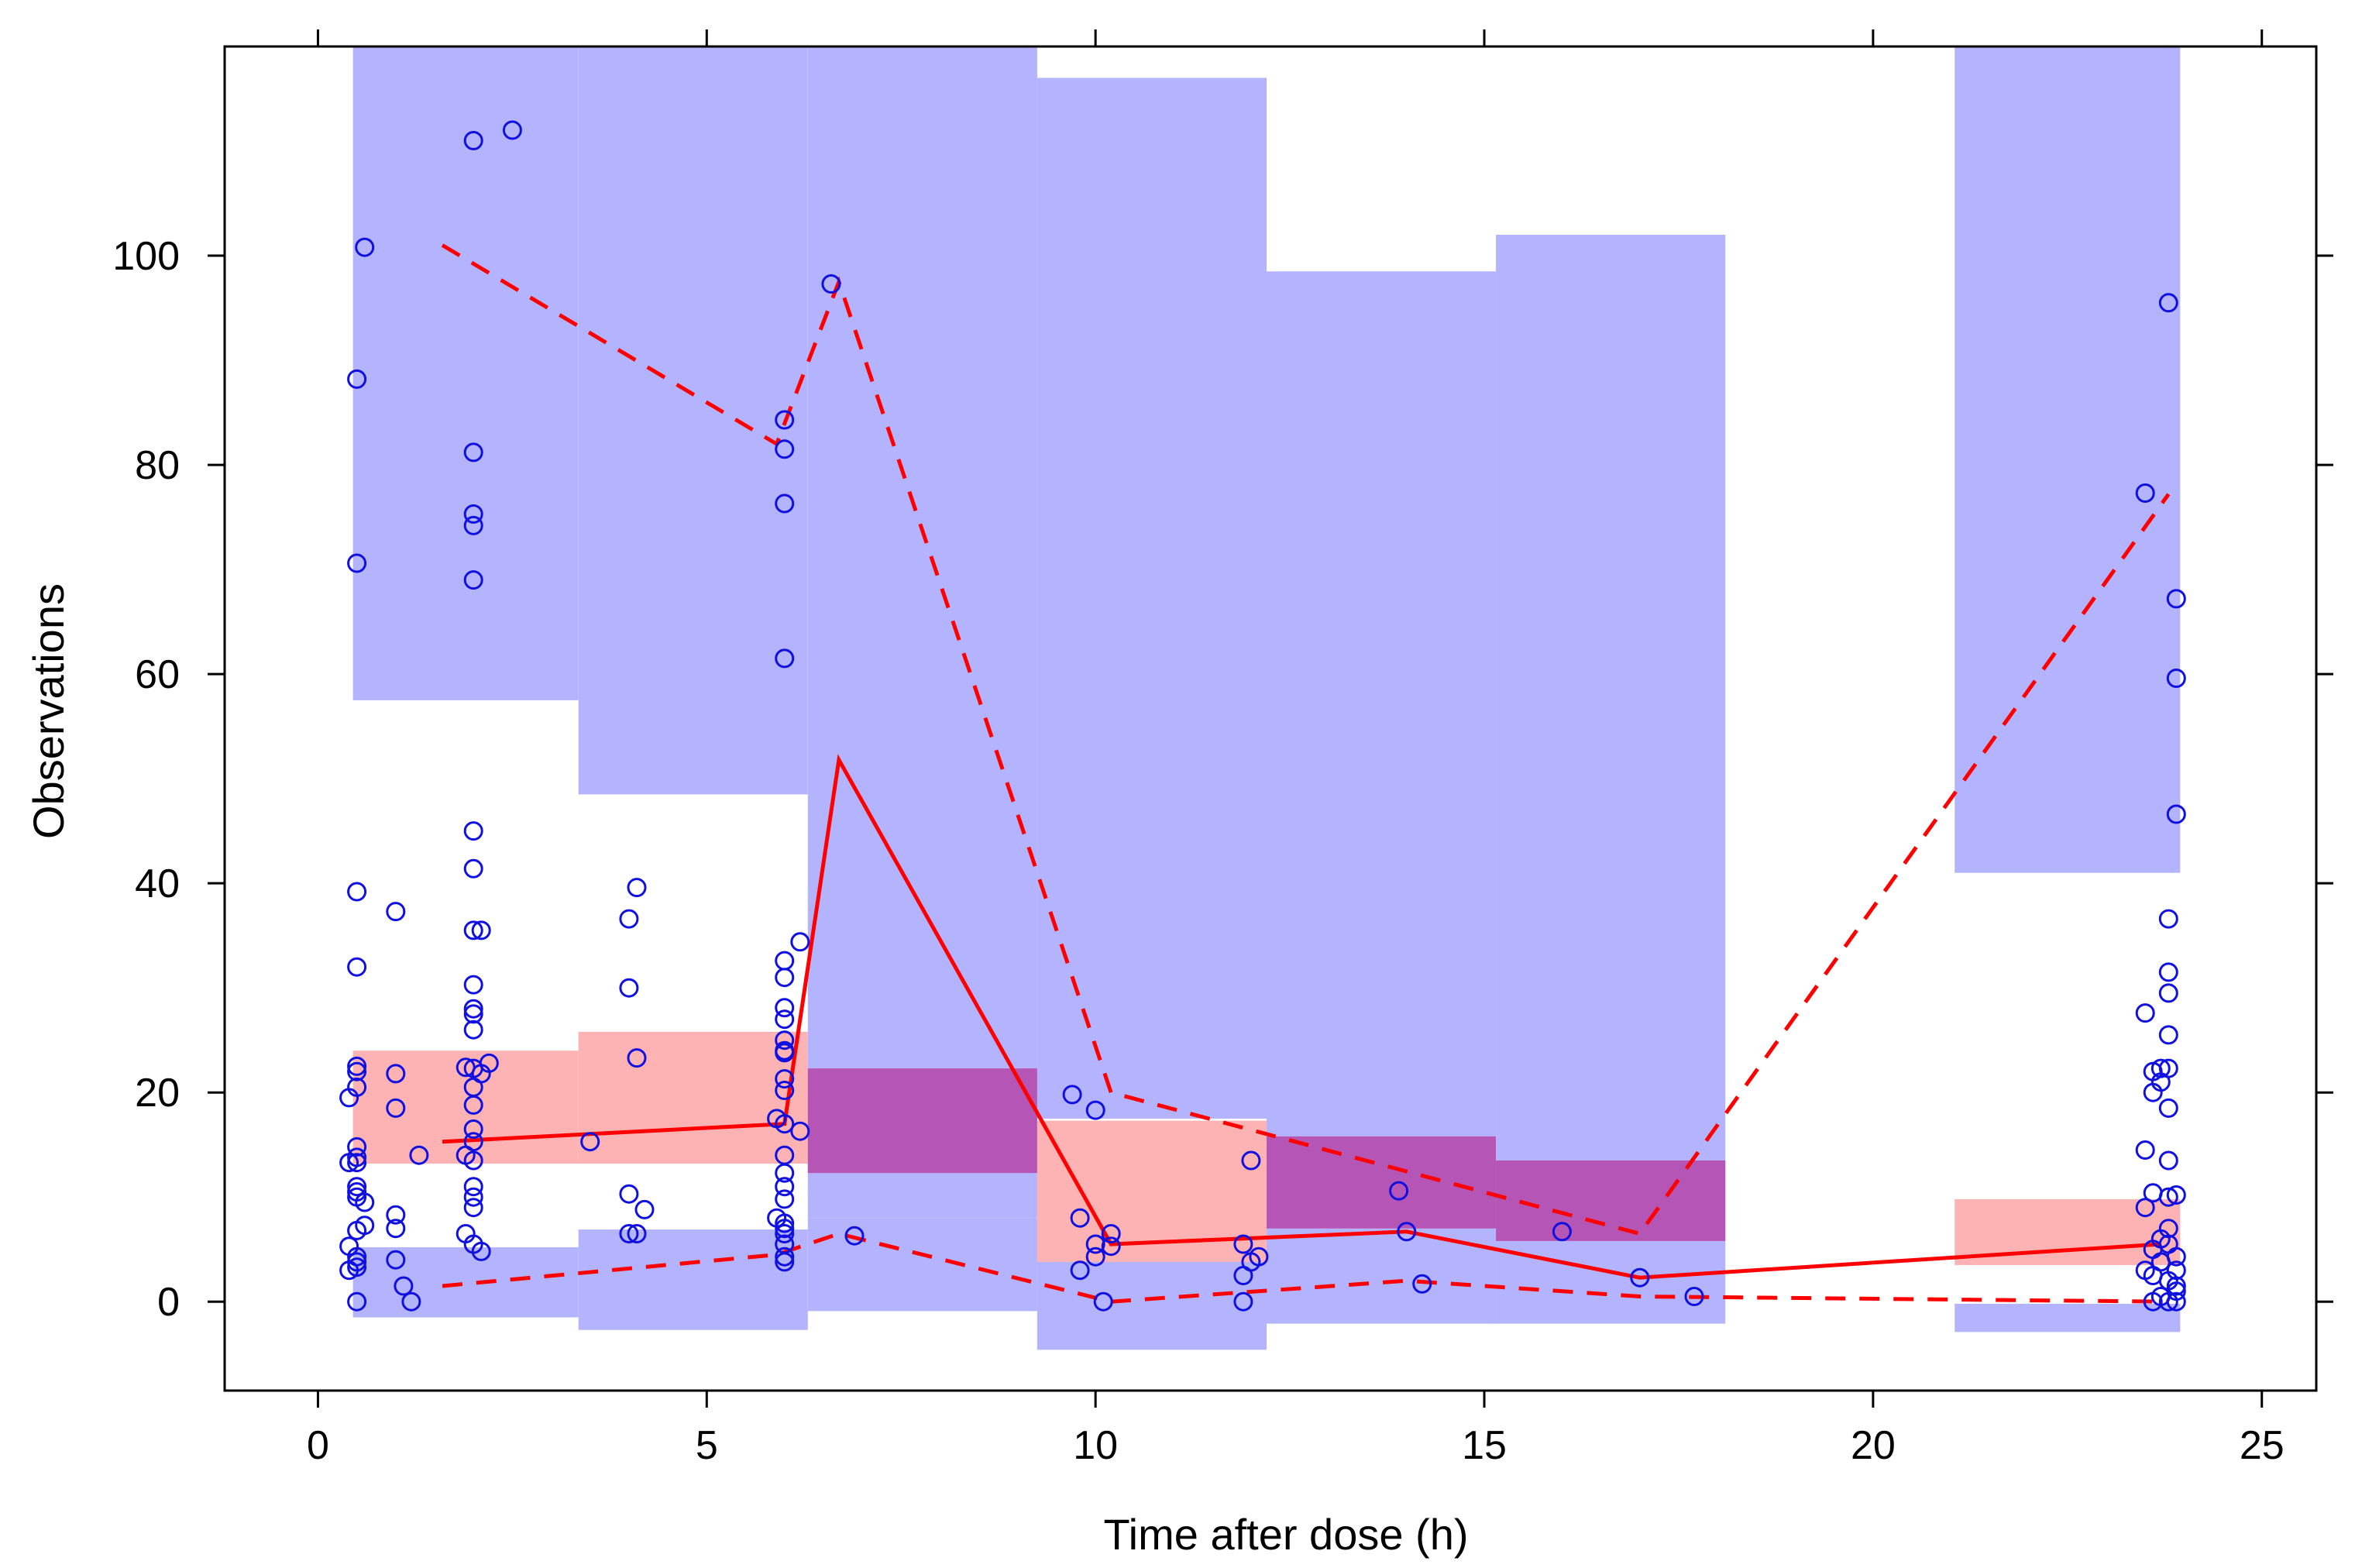 The height and width of the screenshot is (1568, 2355). I want to click on y-tick-label: 60, so click(157, 674).